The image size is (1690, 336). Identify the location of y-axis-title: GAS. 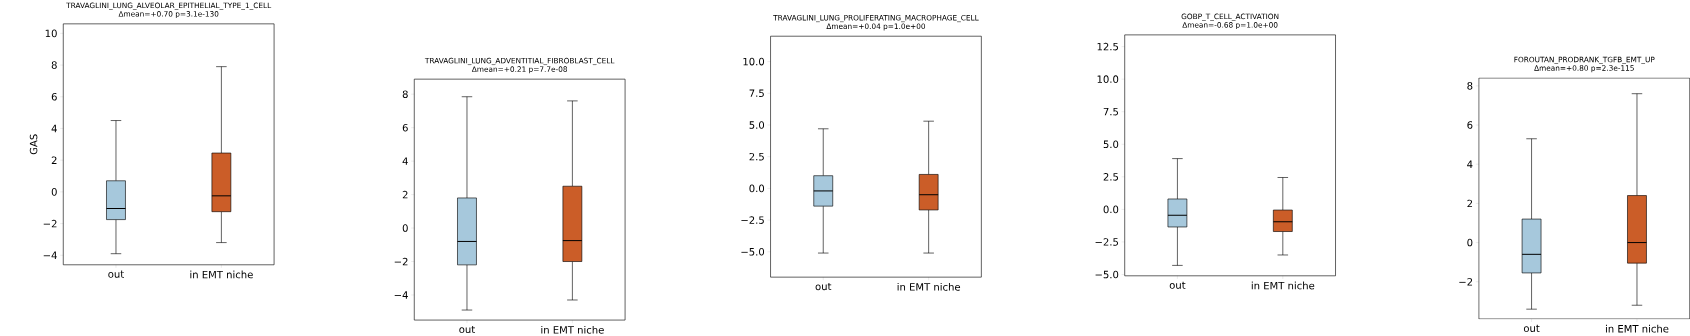
(33, 144).